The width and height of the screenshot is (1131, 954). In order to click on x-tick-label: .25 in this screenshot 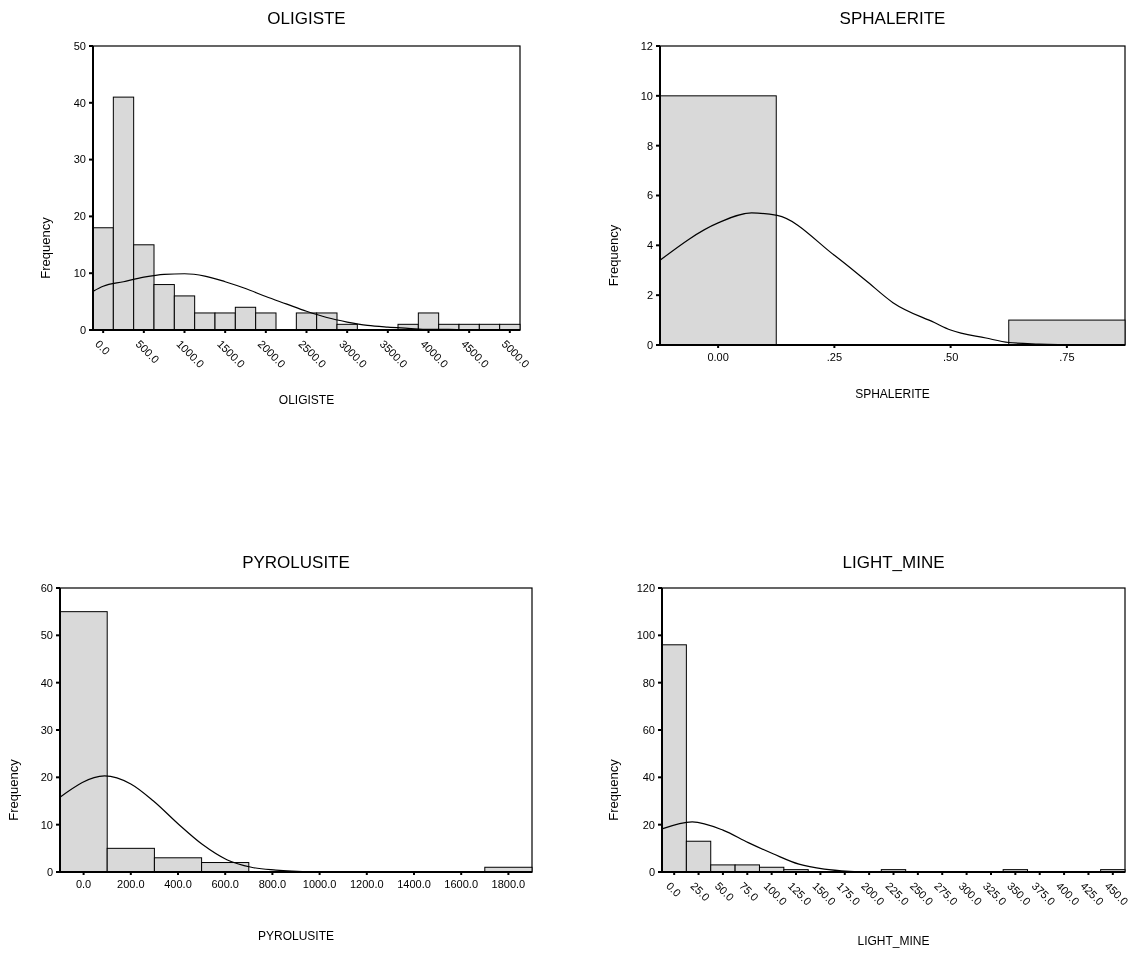, I will do `click(834, 357)`.